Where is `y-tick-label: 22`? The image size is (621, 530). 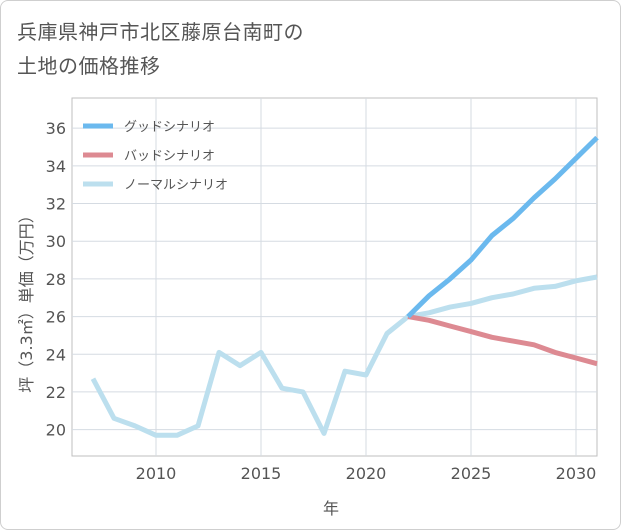 y-tick-label: 22 is located at coordinates (56, 392).